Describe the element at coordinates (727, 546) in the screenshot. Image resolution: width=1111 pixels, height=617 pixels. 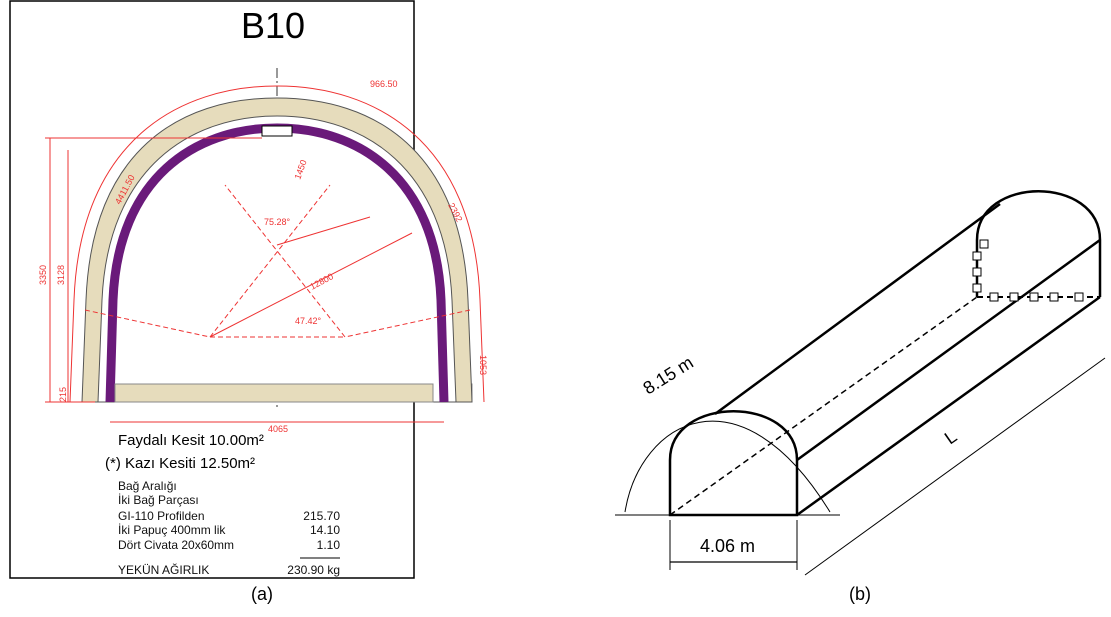
I see `width-label: 4.06 m` at that location.